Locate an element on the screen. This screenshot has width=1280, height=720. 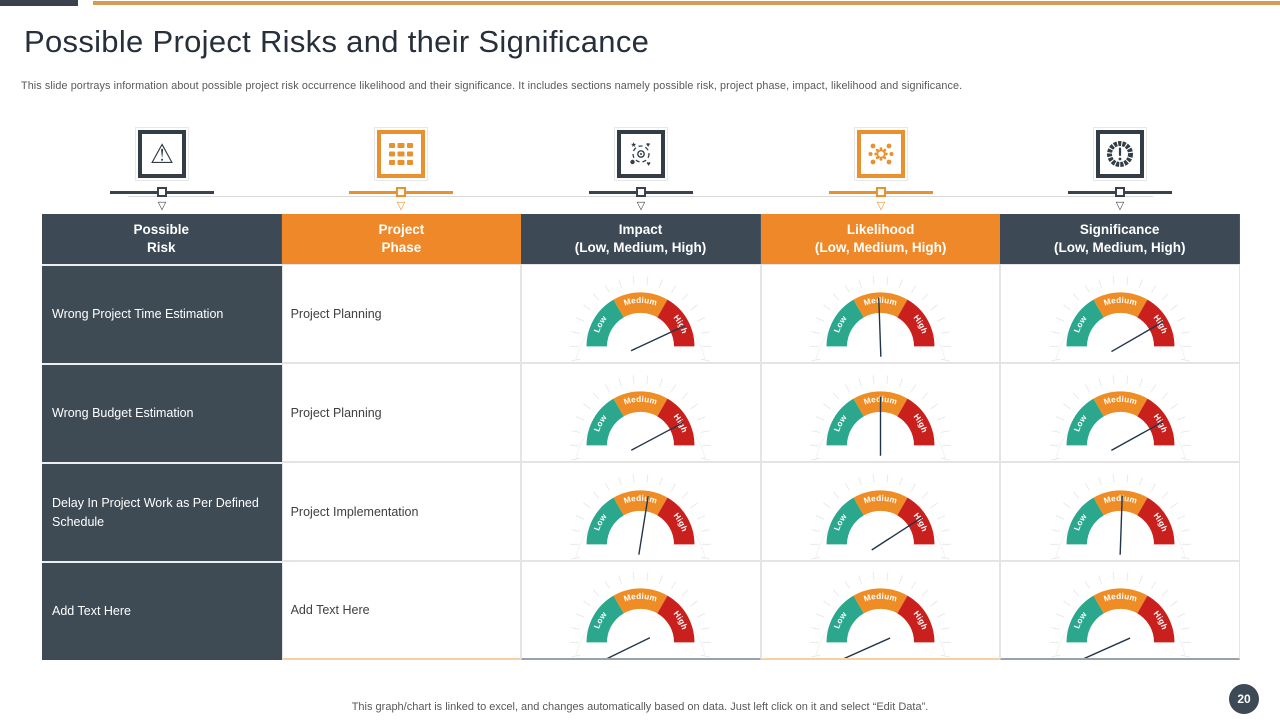
process-cycle-icon: ★ ♥ ♥ is located at coordinates (641, 154).